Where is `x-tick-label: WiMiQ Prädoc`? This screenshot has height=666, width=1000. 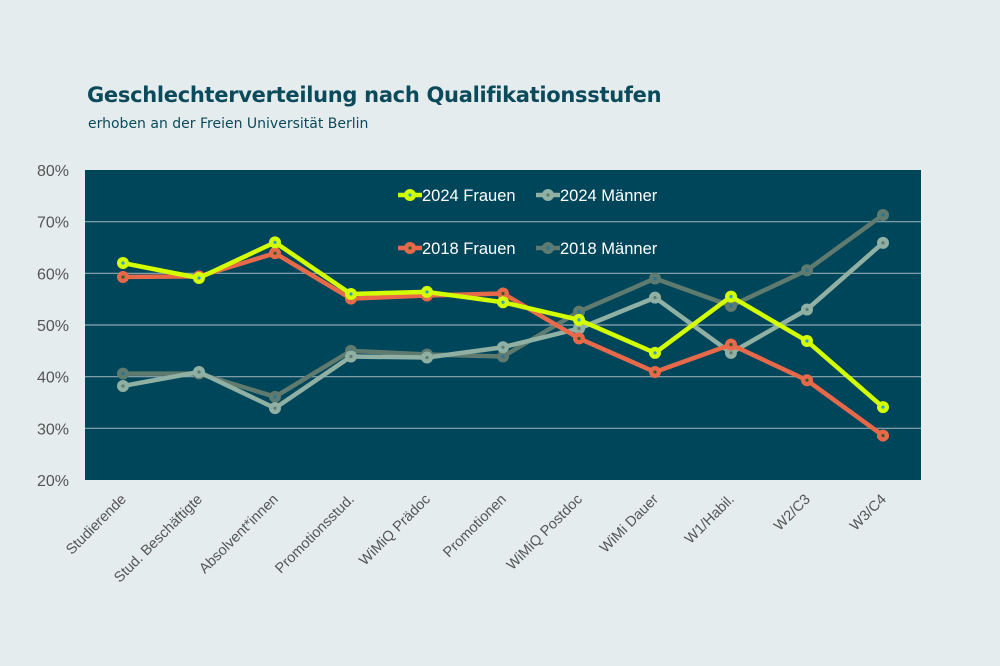 x-tick-label: WiMiQ Prädoc is located at coordinates (394, 530).